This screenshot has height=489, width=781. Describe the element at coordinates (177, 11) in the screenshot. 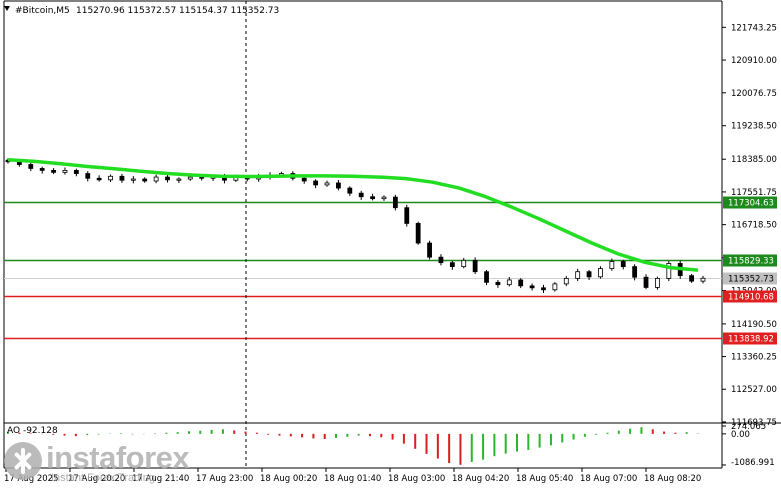

I see `ohlc-values: 115270.96 115372.57 115154.37 115352.73` at that location.